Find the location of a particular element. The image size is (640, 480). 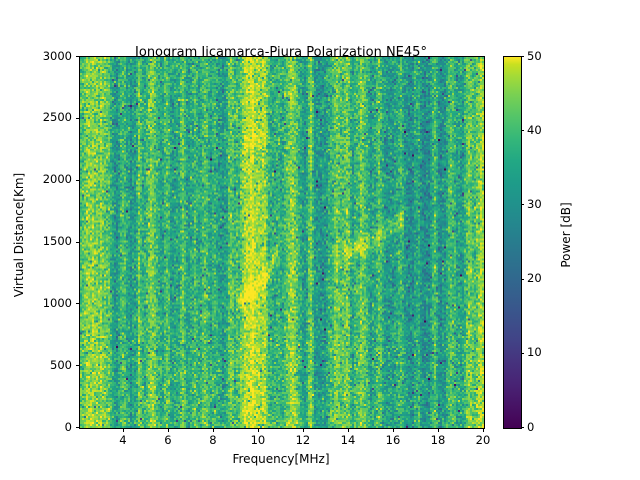

colorbar-tick-label: 10 is located at coordinates (534, 352).